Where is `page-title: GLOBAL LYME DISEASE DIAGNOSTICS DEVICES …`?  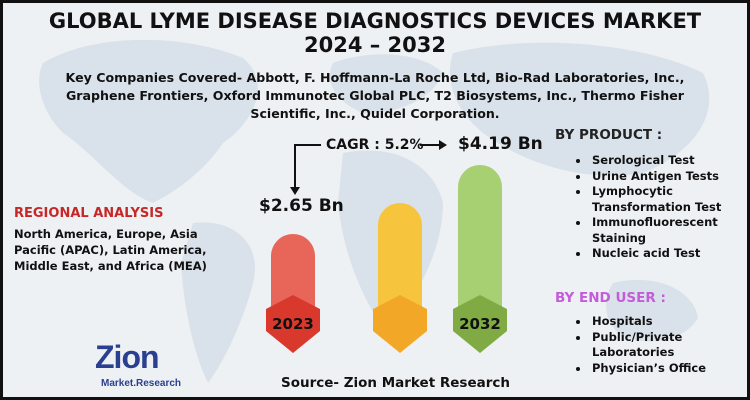
page-title: GLOBAL LYME DISEASE DIAGNOSTICS DEVICES … is located at coordinates (375, 21).